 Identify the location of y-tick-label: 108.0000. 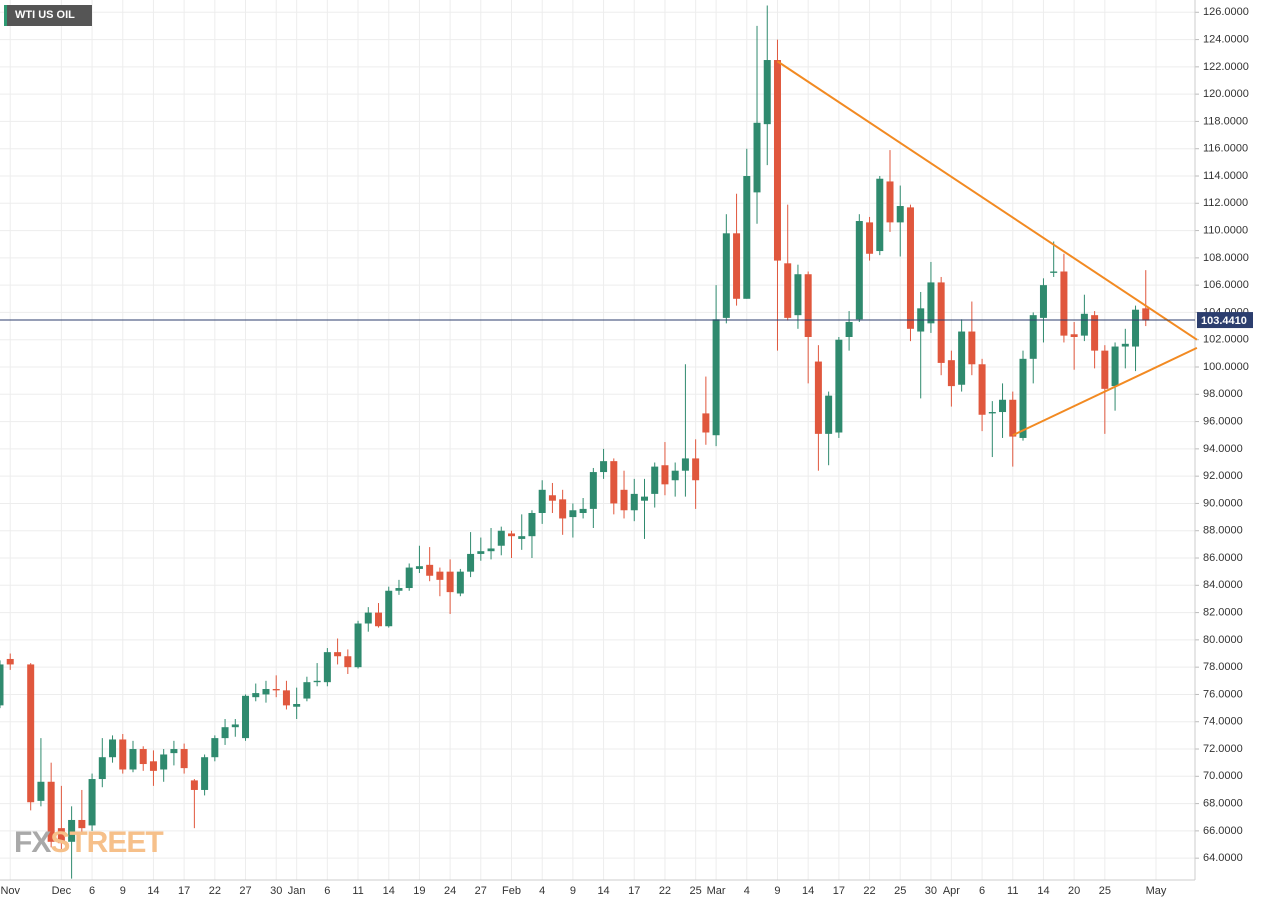
(1226, 258).